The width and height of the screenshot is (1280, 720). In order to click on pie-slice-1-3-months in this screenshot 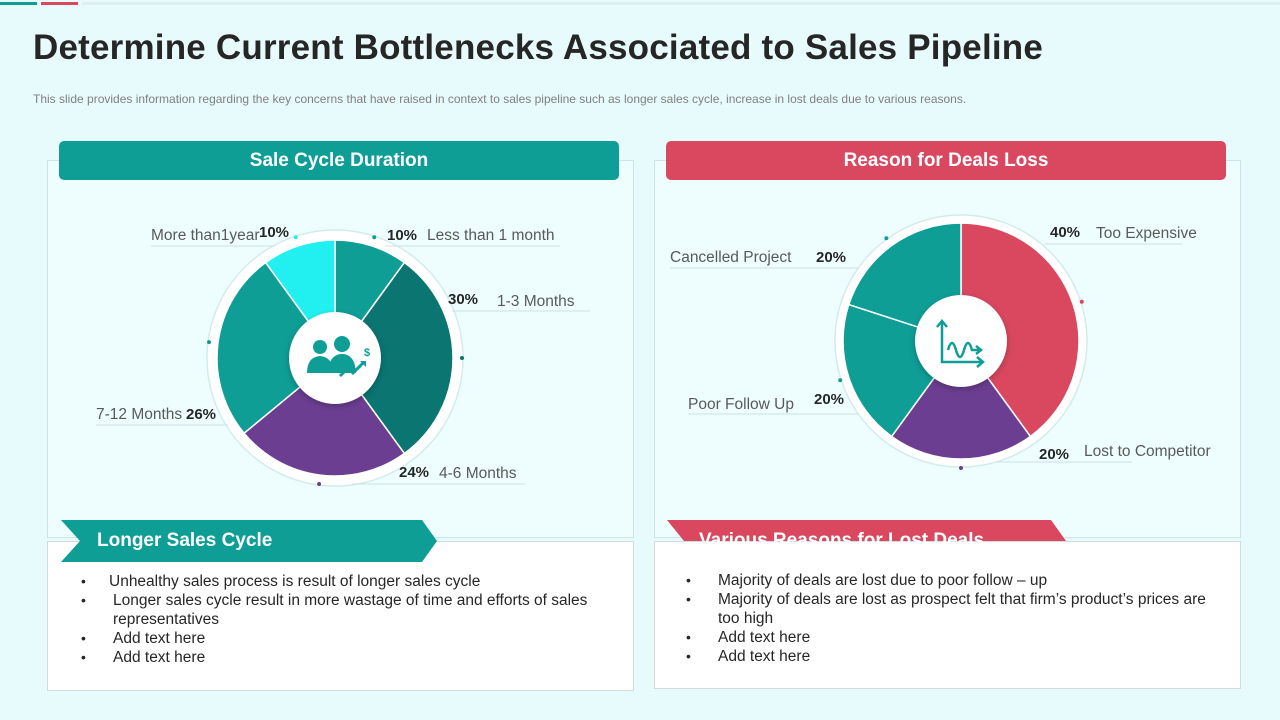, I will do `click(394, 358)`.